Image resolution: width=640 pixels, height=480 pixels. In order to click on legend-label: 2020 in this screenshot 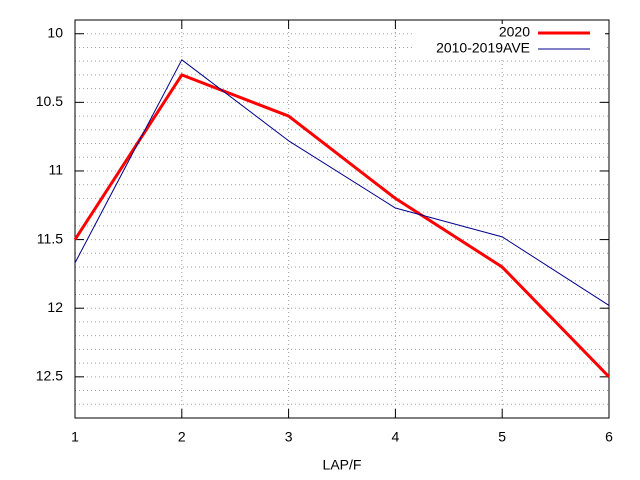, I will do `click(514, 32)`.